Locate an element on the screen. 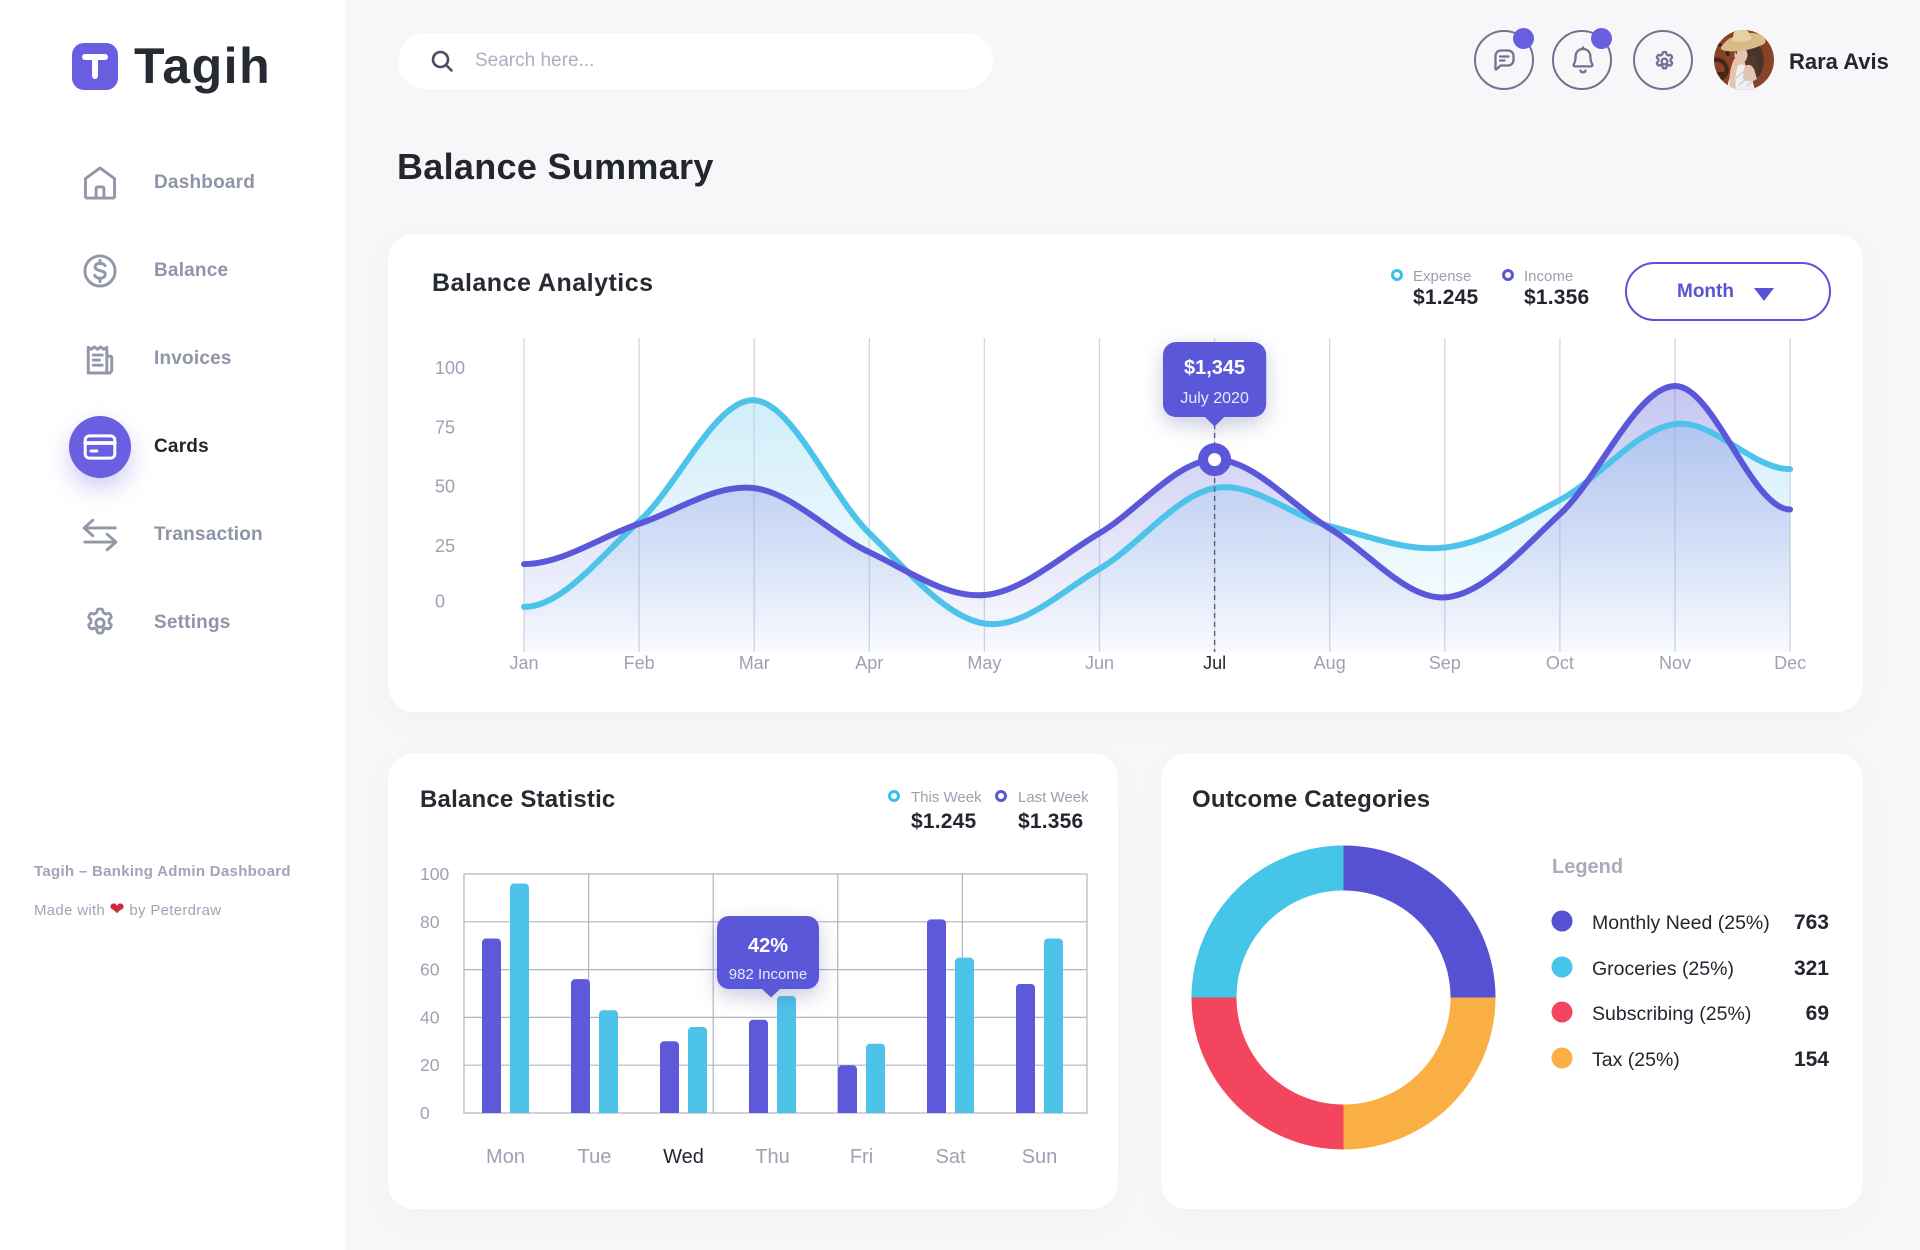 This screenshot has height=1250, width=1920. svg-text: Thu is located at coordinates (772, 1157).